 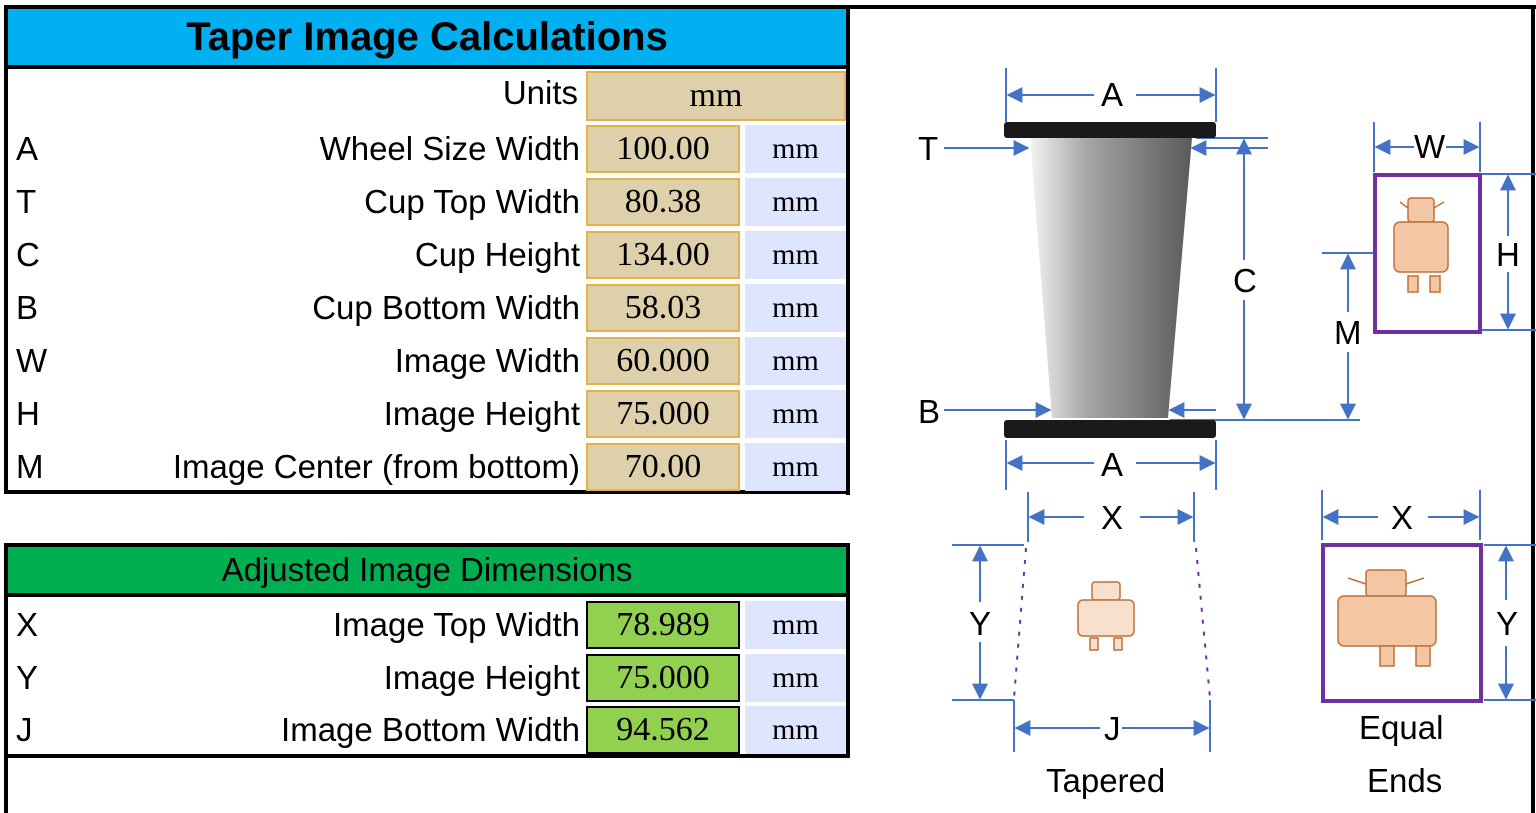 I want to click on units-select: mm, so click(x=716, y=96).